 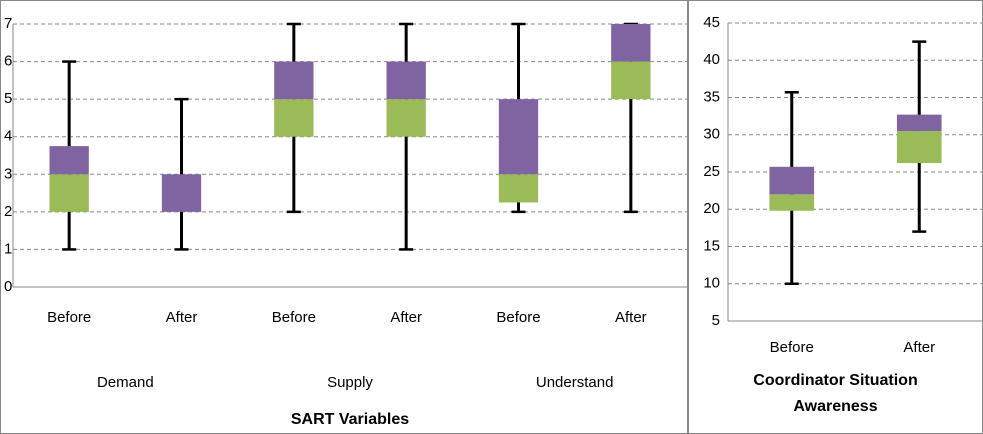 What do you see at coordinates (8, 286) in the screenshot?
I see `y-tick-label: 0` at bounding box center [8, 286].